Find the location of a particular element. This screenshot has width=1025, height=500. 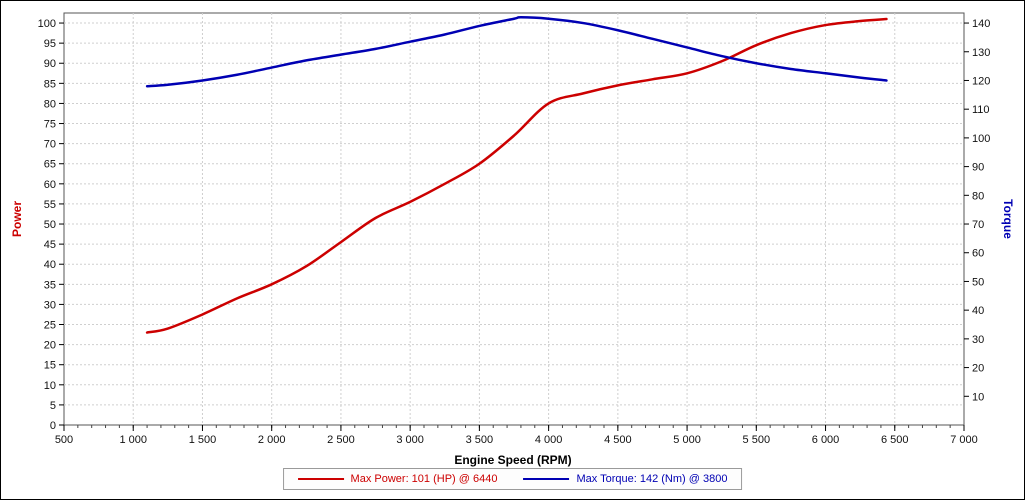

y-right-tick-label: 30 is located at coordinates (978, 340).